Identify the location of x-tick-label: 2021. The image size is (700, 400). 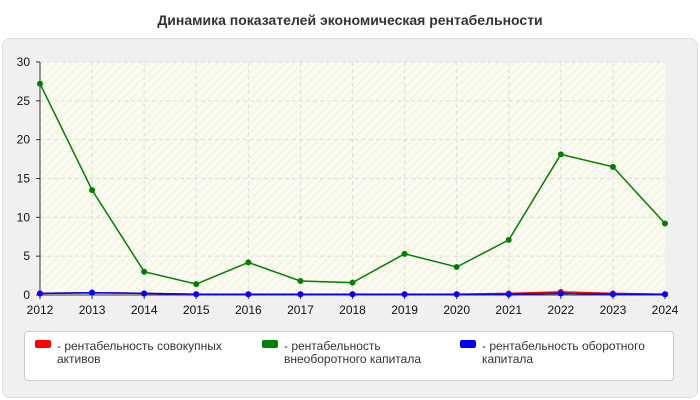
(508, 310).